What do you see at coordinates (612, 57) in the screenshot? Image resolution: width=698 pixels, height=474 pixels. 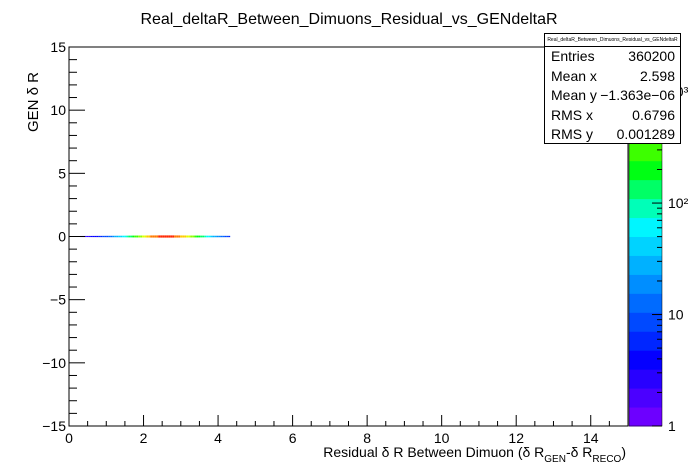 I see `stats-row-entries: Entries 360200` at bounding box center [612, 57].